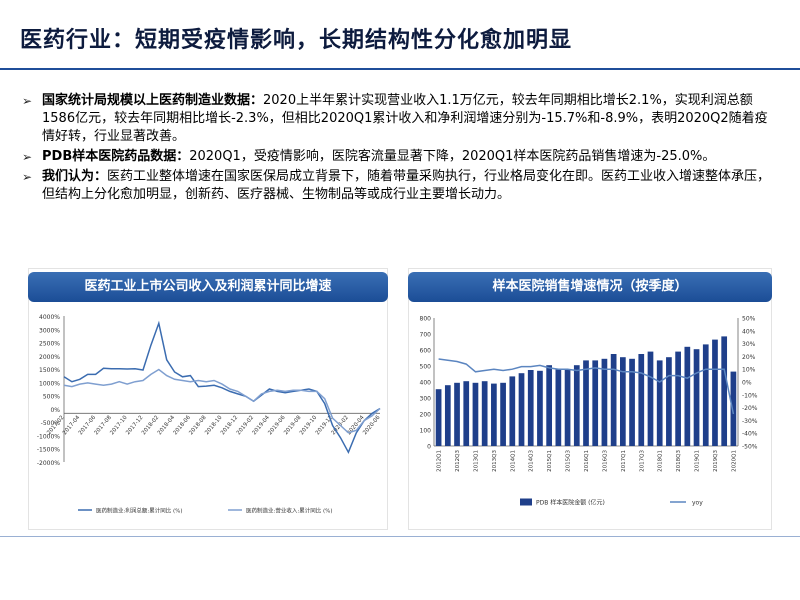 The width and height of the screenshot is (800, 600). I want to click on y-left-tick-label: 200, so click(426, 415).